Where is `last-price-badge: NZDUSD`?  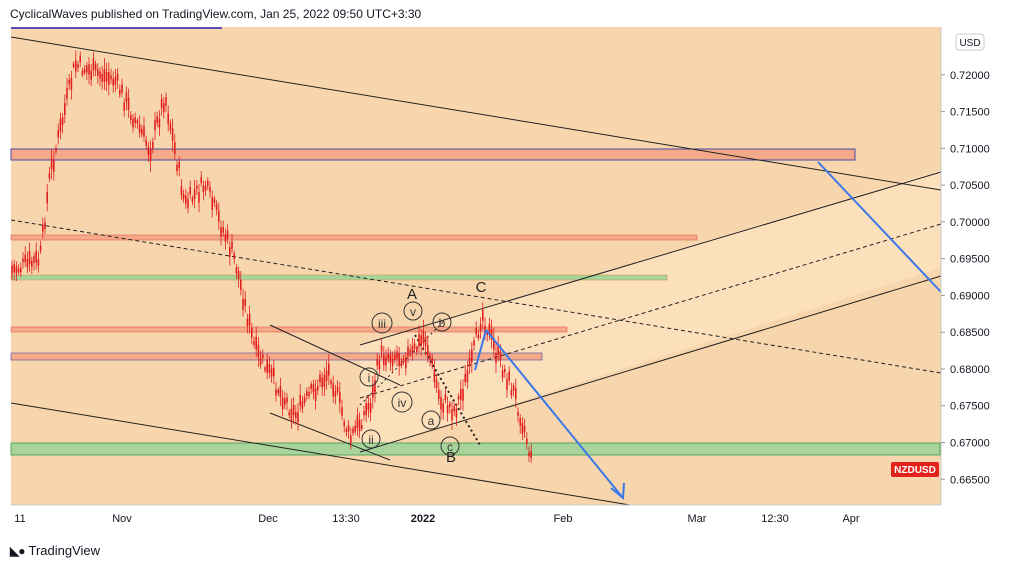 last-price-badge: NZDUSD is located at coordinates (915, 469).